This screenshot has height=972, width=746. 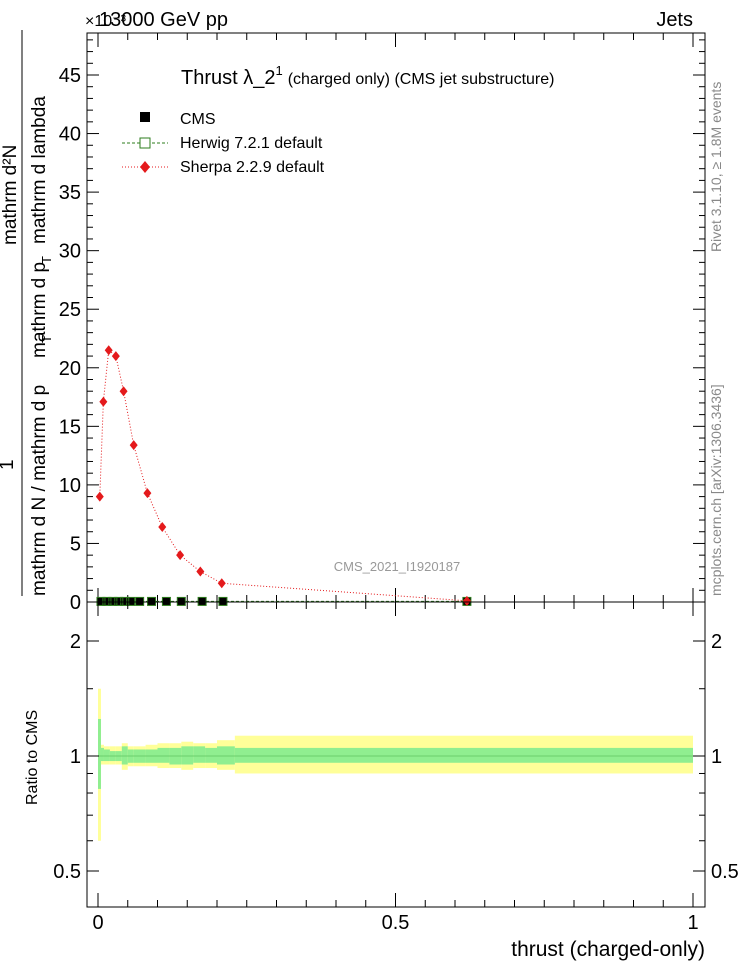 I want to click on y-tick-label: 30, so click(x=70, y=252).